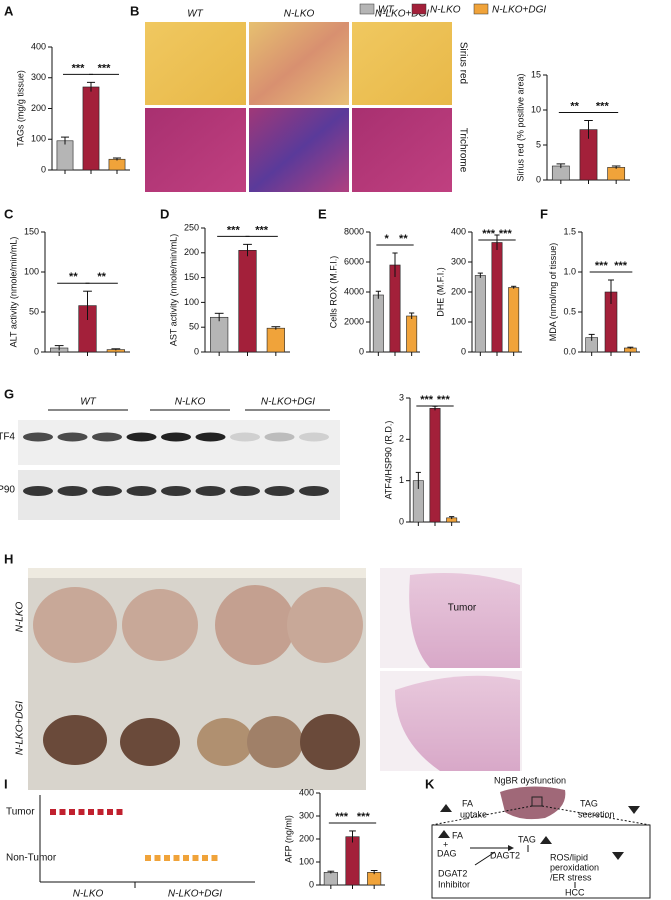 This screenshot has width=671, height=900. What do you see at coordinates (7, 490) in the screenshot?
I see `band-label: HSP90` at bounding box center [7, 490].